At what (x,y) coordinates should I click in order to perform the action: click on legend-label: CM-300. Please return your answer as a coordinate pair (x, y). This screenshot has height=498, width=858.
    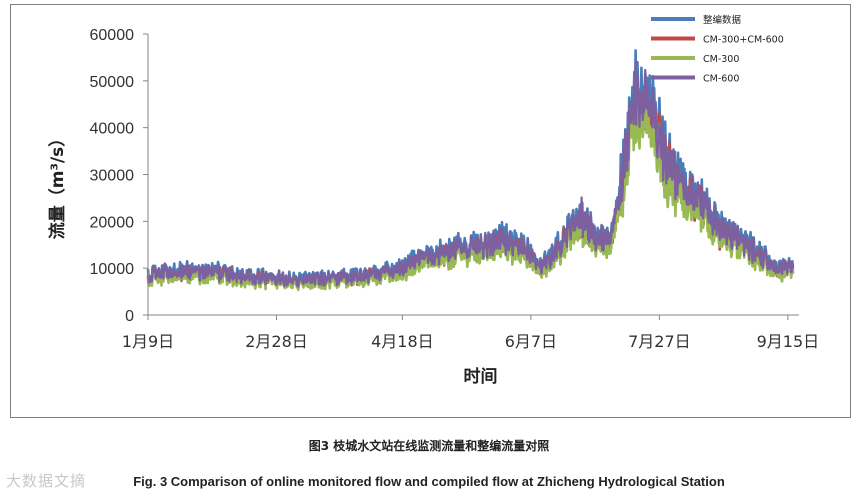
    Looking at the image, I should click on (721, 59).